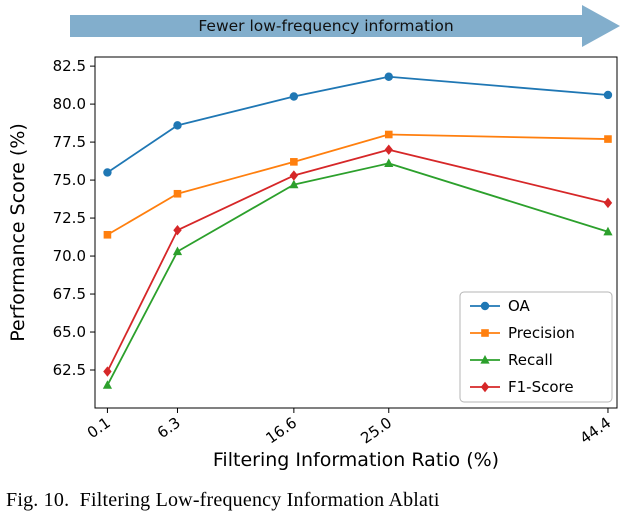 The width and height of the screenshot is (628, 516). What do you see at coordinates (485, 387) in the screenshot?
I see `legend-marker-f1-score` at bounding box center [485, 387].